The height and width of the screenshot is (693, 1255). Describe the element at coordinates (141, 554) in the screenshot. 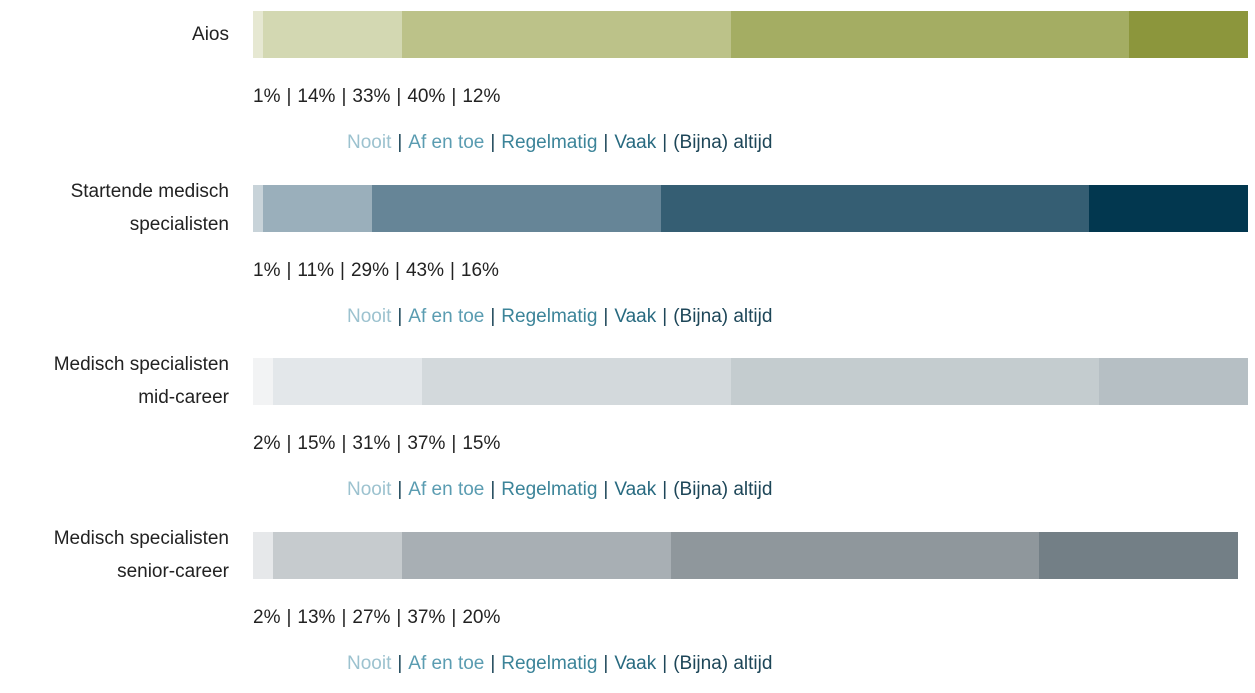

I see `category-label: Medisch specialisten senior-career` at that location.